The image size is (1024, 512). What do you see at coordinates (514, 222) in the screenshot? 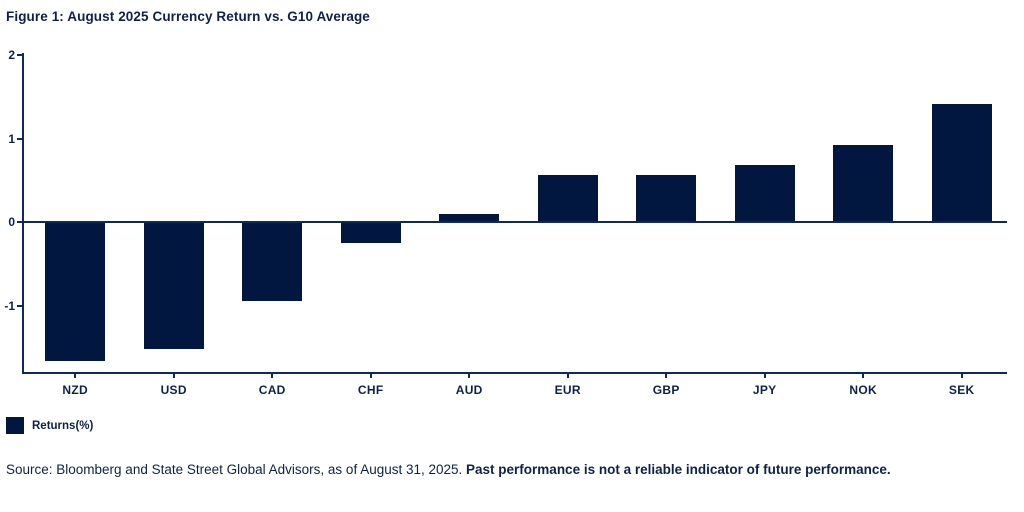
I see `zero-line` at bounding box center [514, 222].